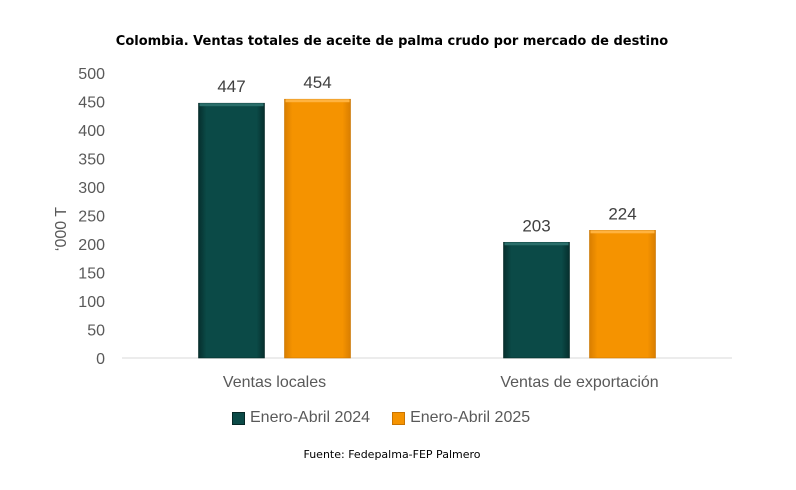 This screenshot has width=796, height=490. Describe the element at coordinates (91, 188) in the screenshot. I see `y-tick-label: 300` at that location.